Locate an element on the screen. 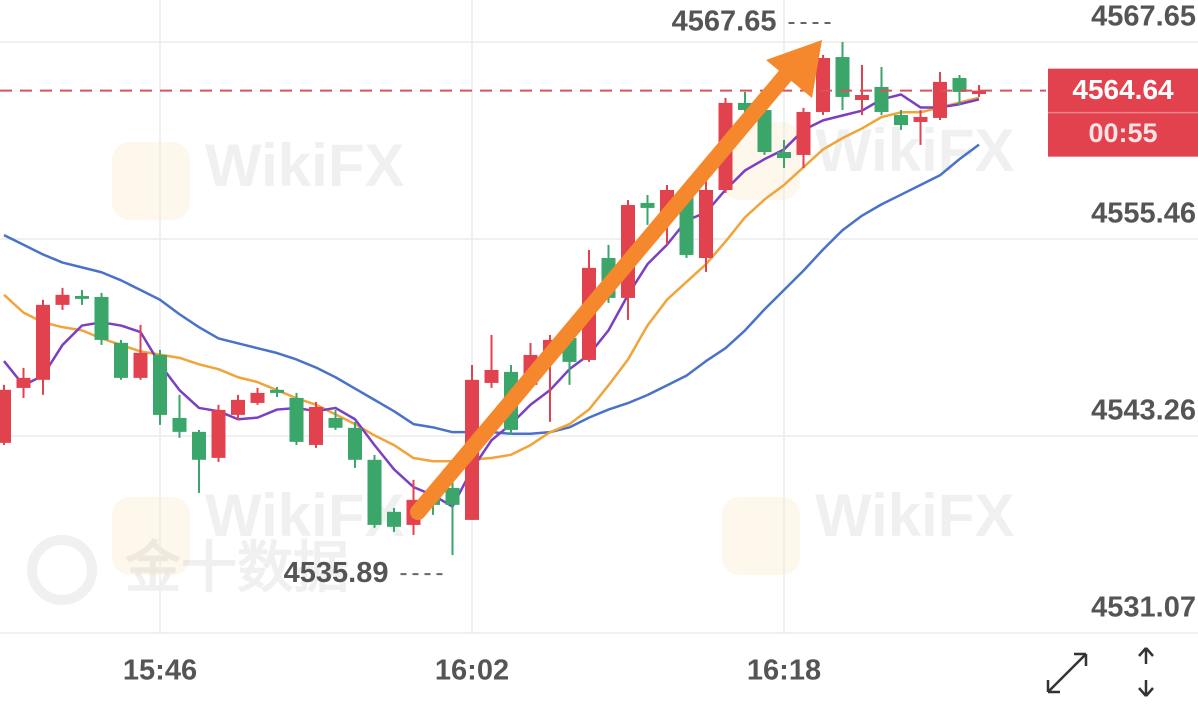 The image size is (1198, 709). high-label: 4567.65 is located at coordinates (724, 22).